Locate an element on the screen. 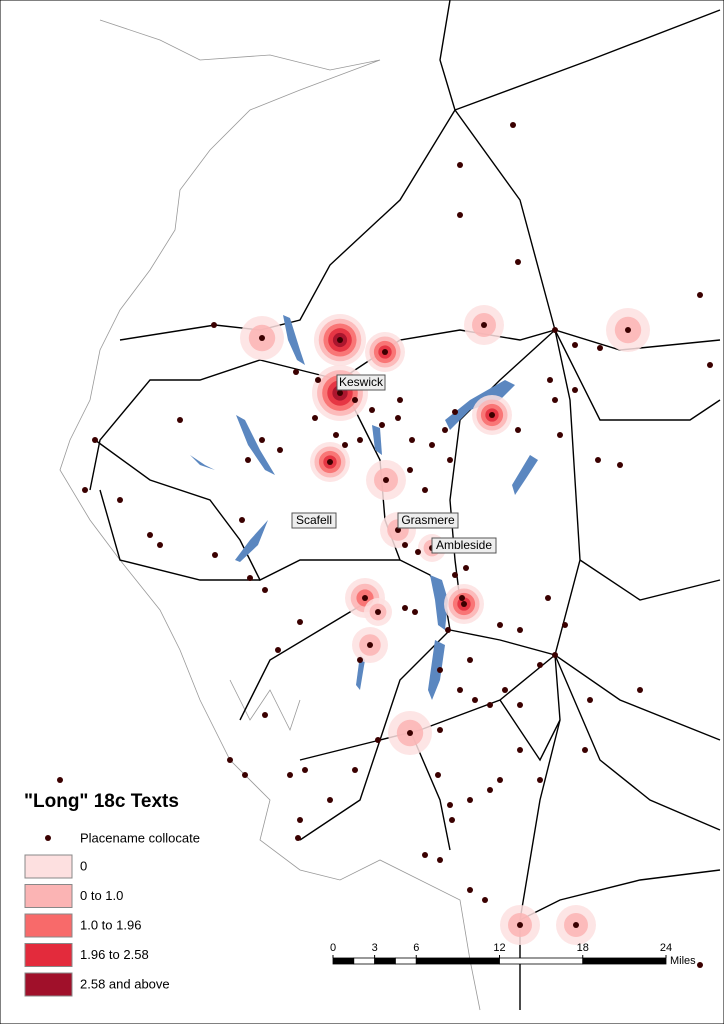 The height and width of the screenshot is (1024, 724). label-box is located at coordinates (361, 382).